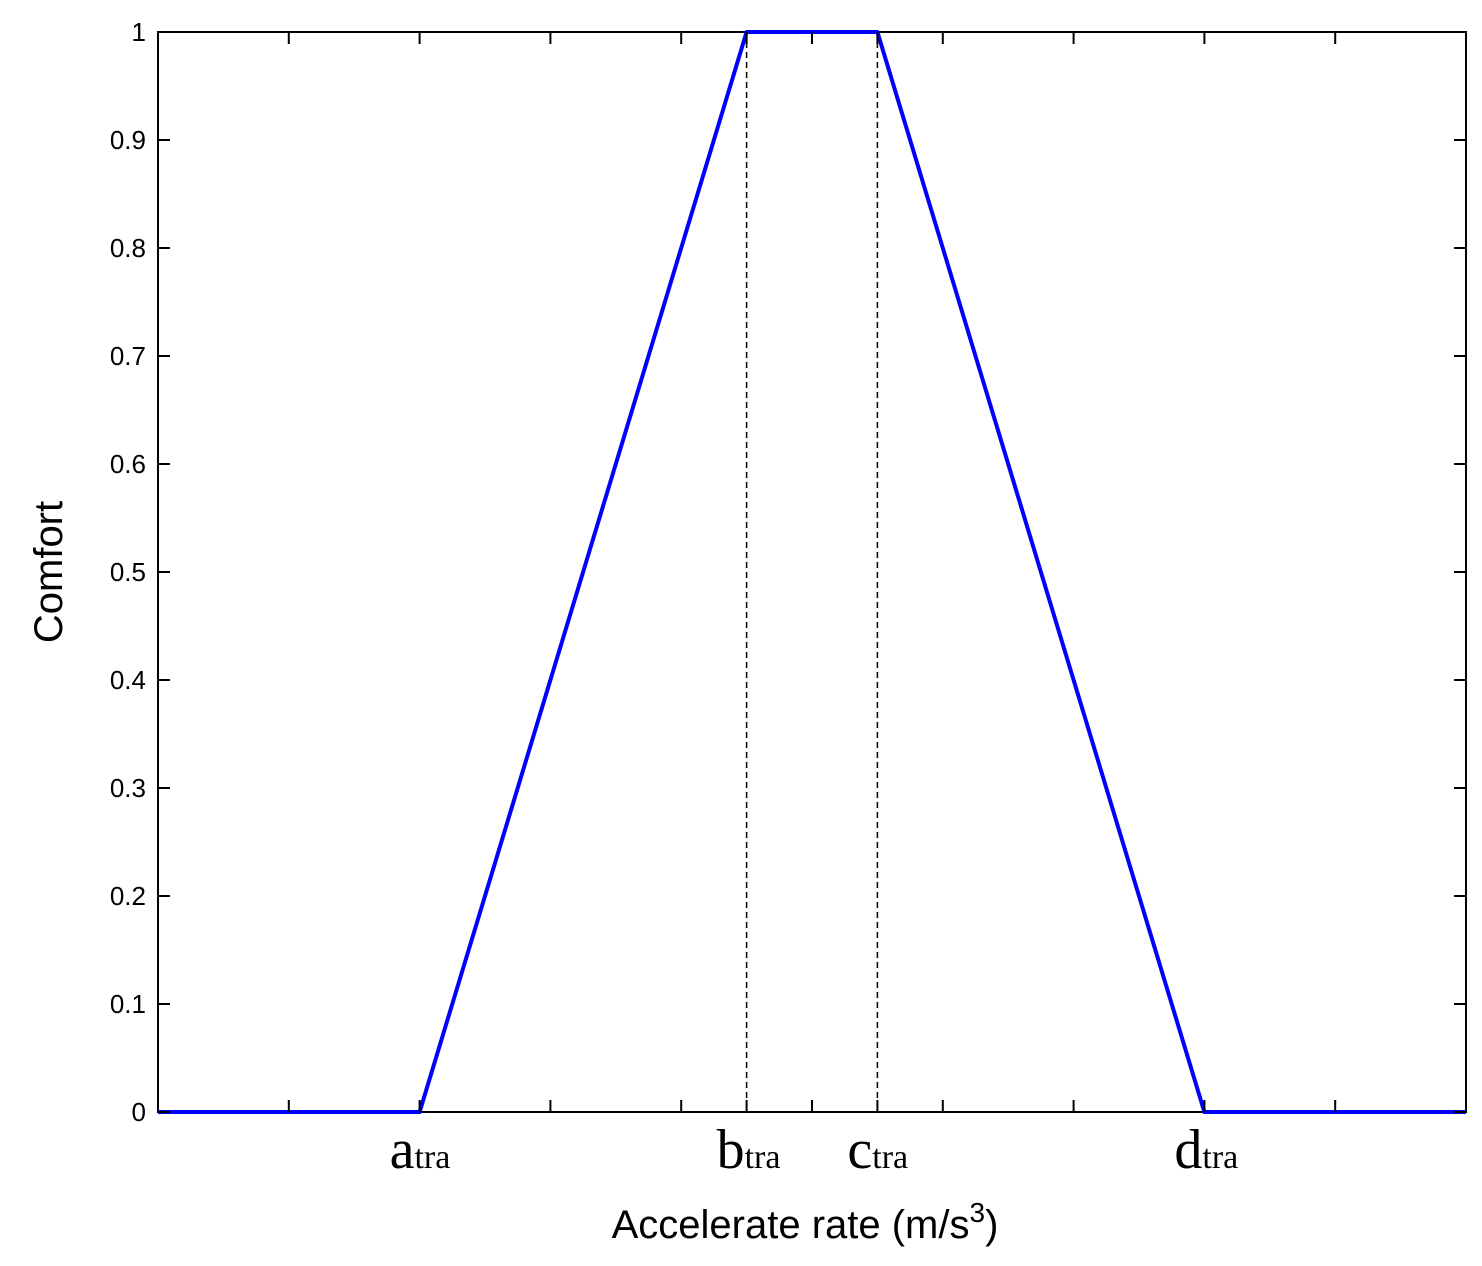 The width and height of the screenshot is (1482, 1266). Describe the element at coordinates (814, 1150) in the screenshot. I see `x-param-labels: atra btra ctra dtra` at that location.